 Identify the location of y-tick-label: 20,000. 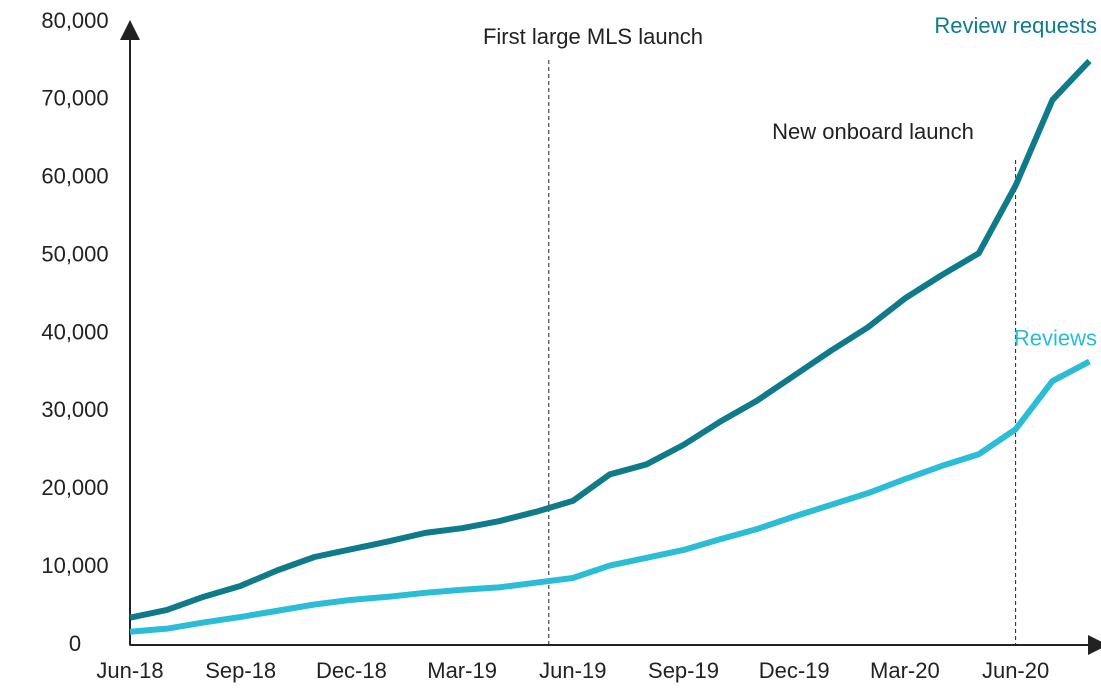
(74, 487).